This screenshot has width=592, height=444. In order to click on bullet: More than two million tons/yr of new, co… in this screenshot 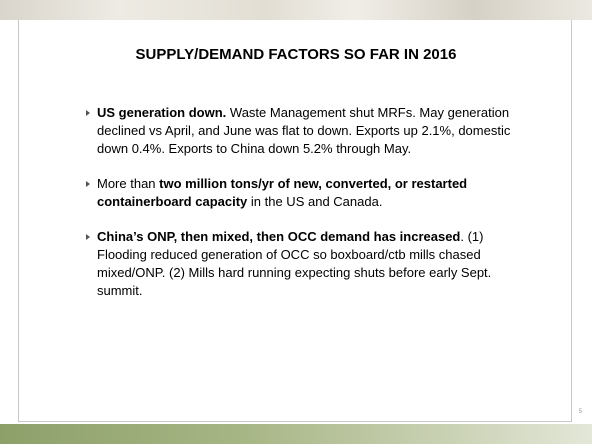, I will do `click(308, 193)`.